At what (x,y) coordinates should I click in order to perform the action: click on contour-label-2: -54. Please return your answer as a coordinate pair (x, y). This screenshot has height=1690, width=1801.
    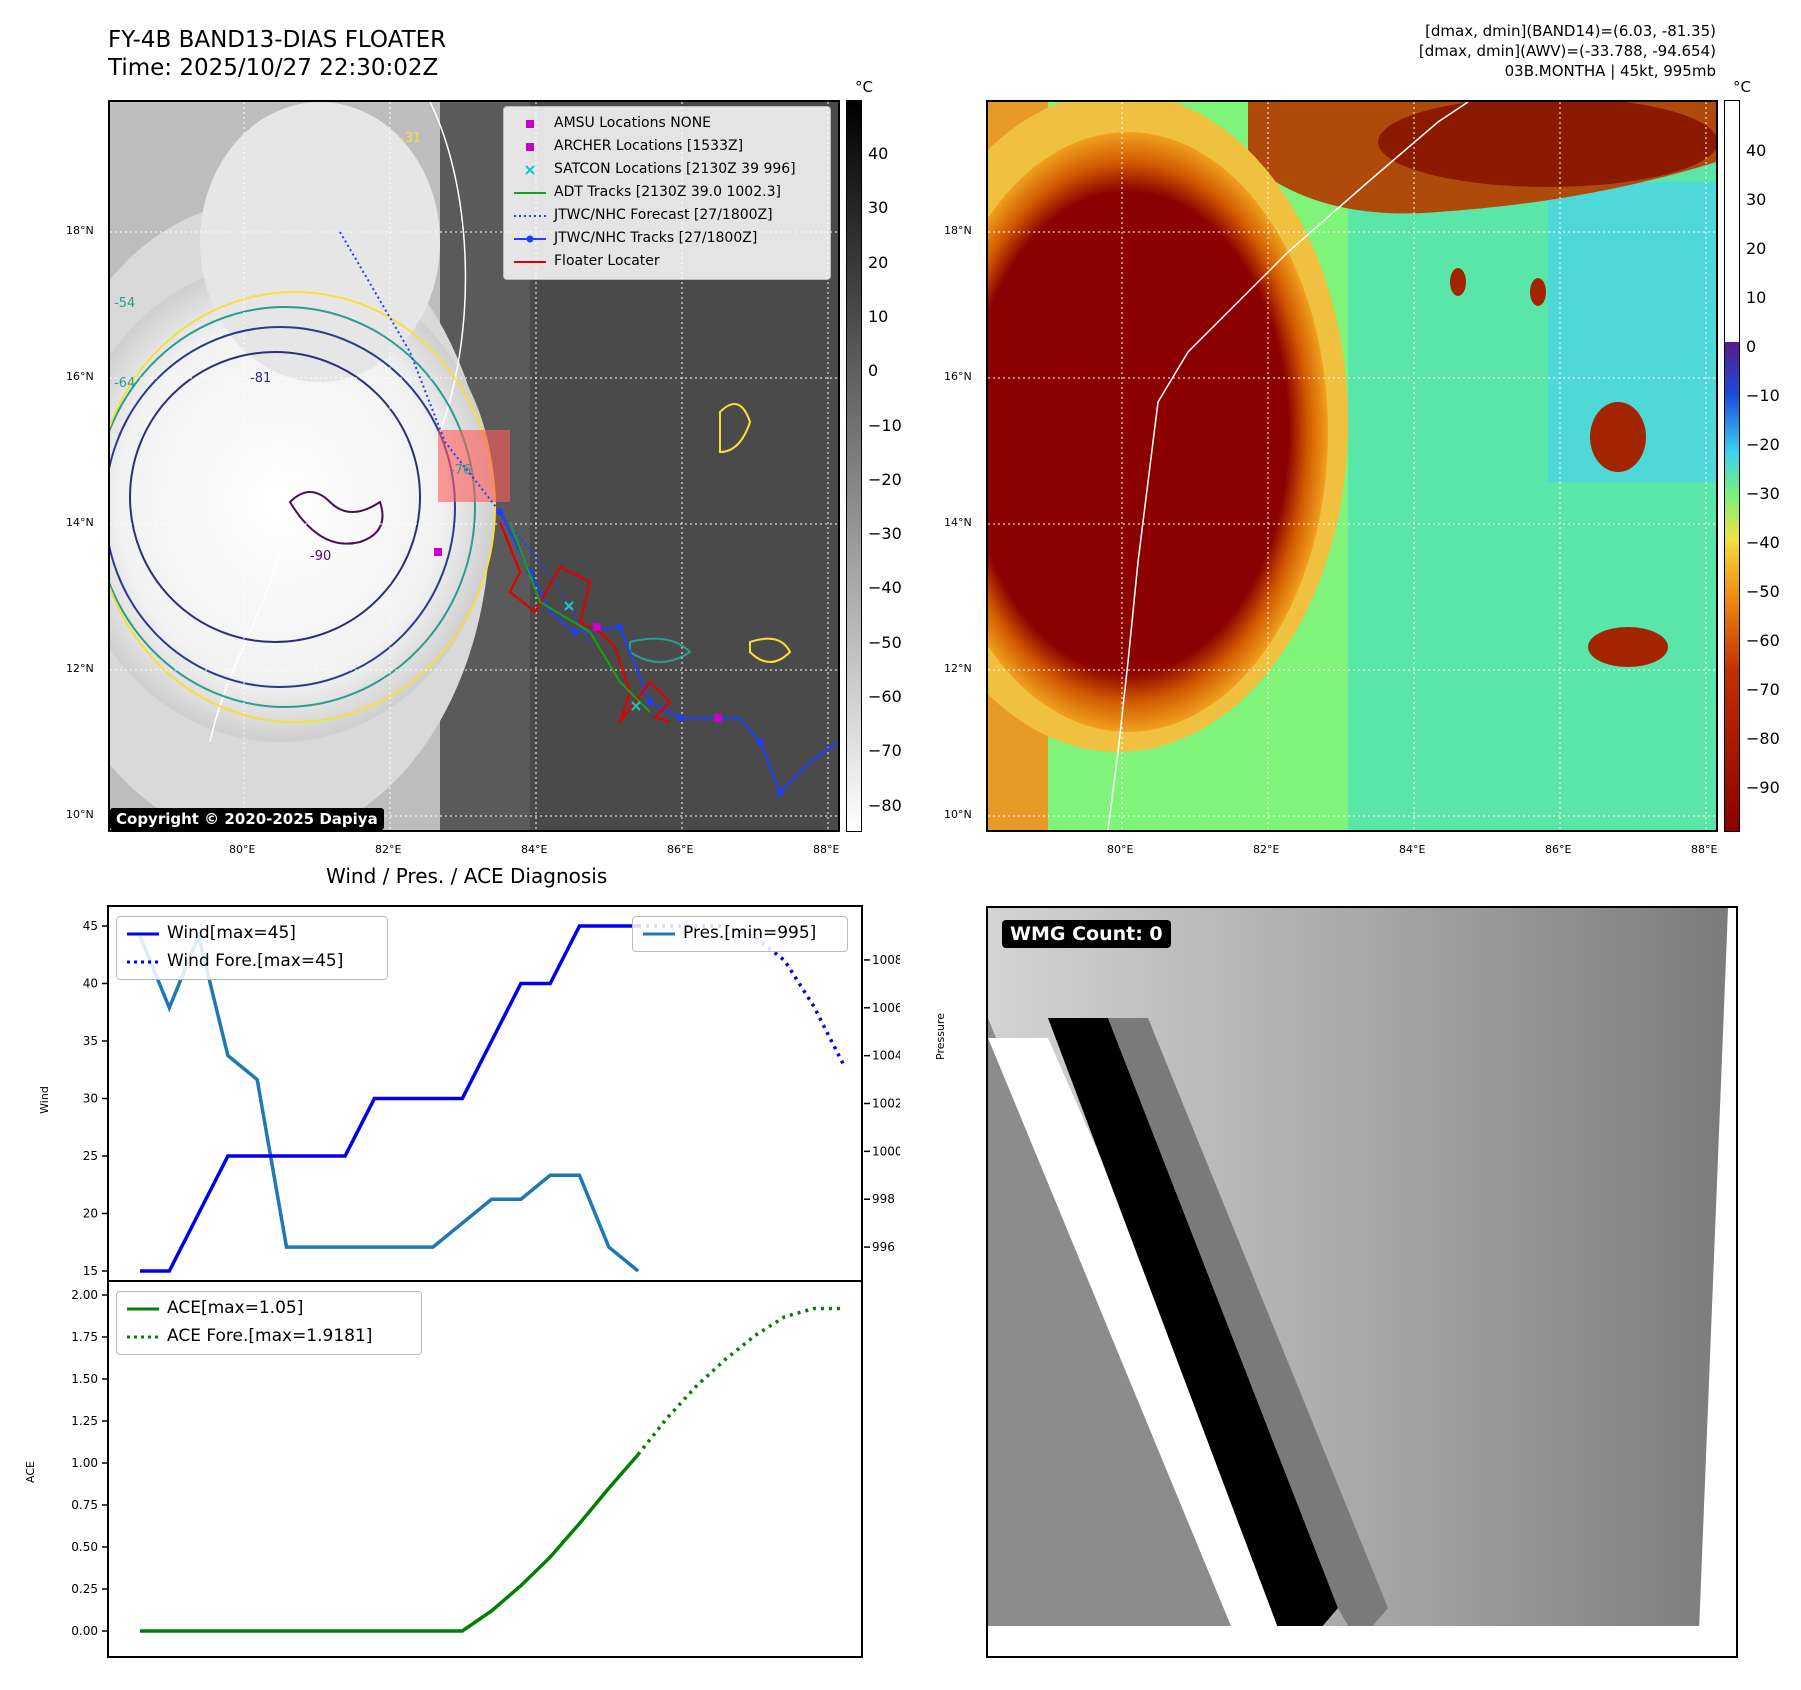
    Looking at the image, I should click on (124, 303).